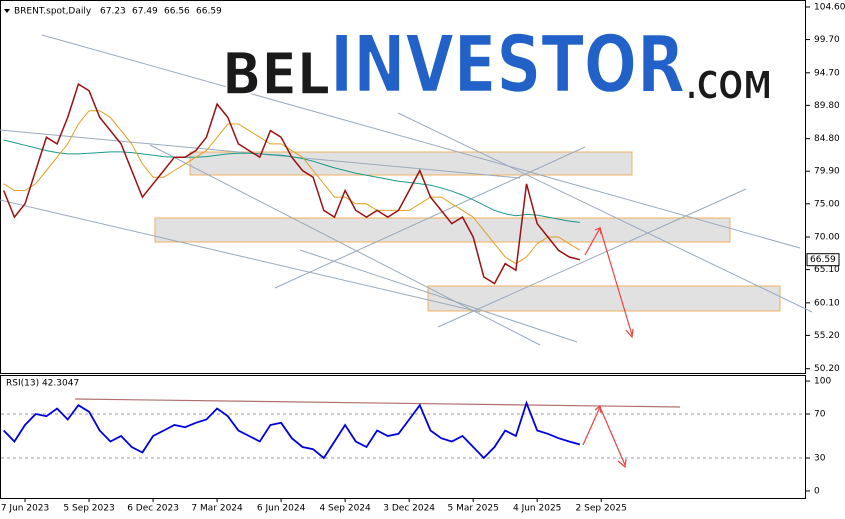 The height and width of the screenshot is (519, 845). I want to click on y-tick-label: 89.80, so click(827, 106).